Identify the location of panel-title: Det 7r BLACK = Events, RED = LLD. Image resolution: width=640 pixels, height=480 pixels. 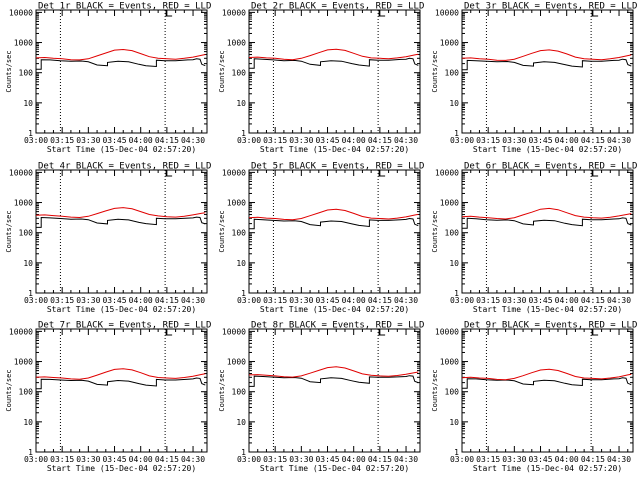
(124, 326).